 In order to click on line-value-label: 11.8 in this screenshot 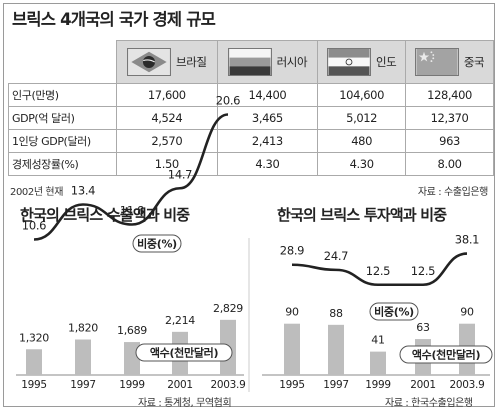, I will do `click(132, 211)`.